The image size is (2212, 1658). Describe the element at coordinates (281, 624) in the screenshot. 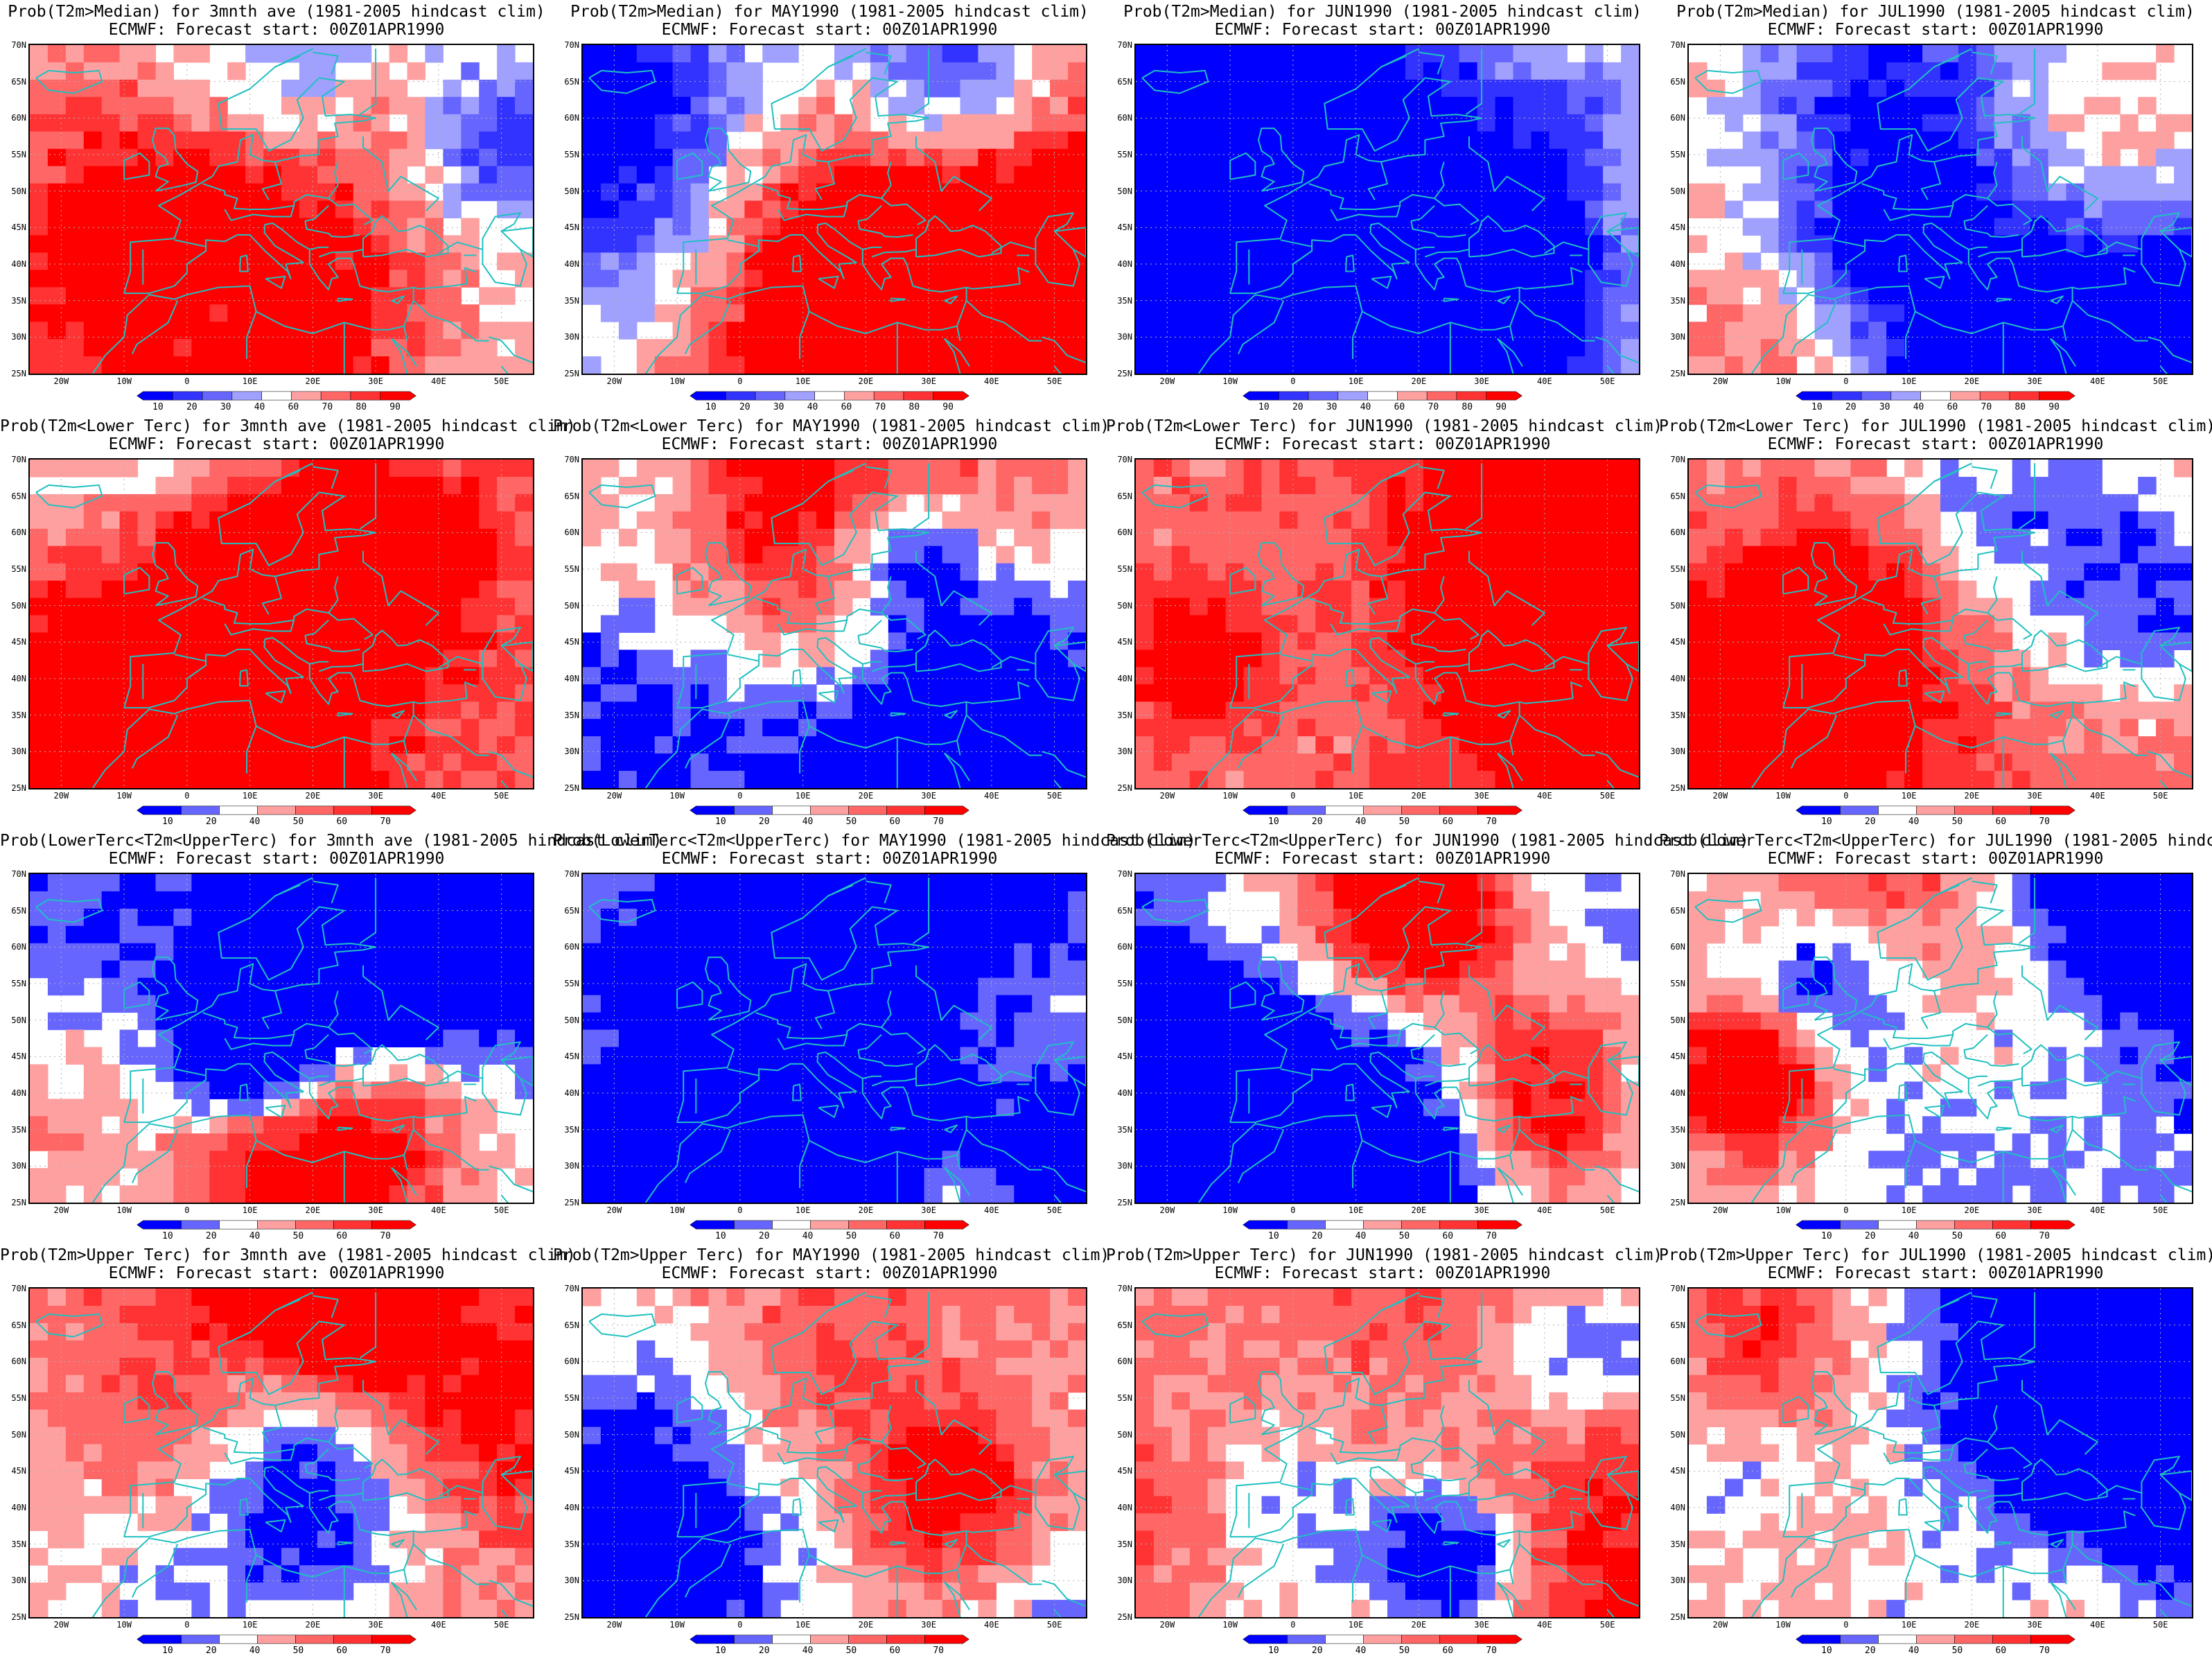

I see `probability-field` at that location.